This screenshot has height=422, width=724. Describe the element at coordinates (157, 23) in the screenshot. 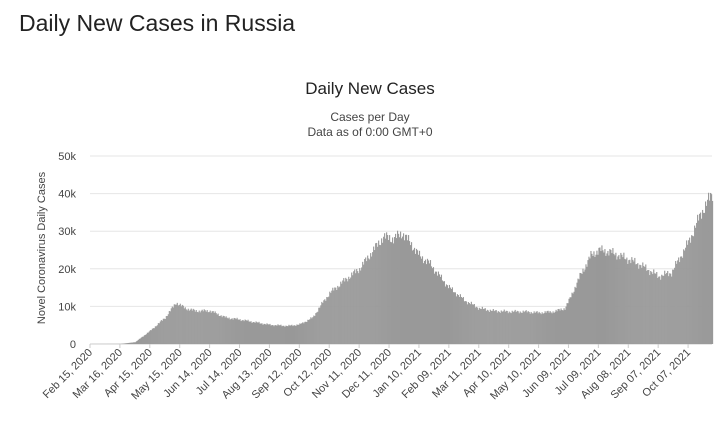

I see `page-heading: Daily New Cases in Russia` at that location.